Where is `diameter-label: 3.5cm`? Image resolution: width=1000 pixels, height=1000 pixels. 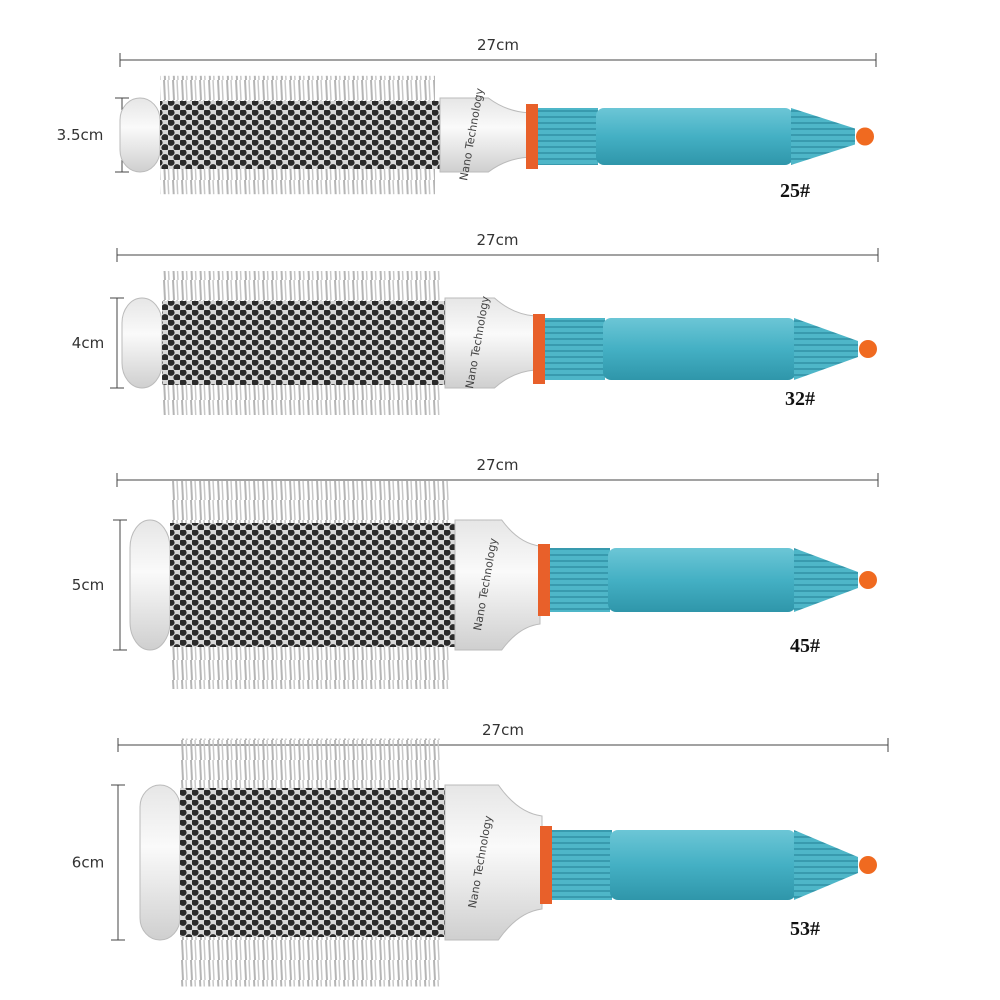
diameter-label: 3.5cm is located at coordinates (80, 135).